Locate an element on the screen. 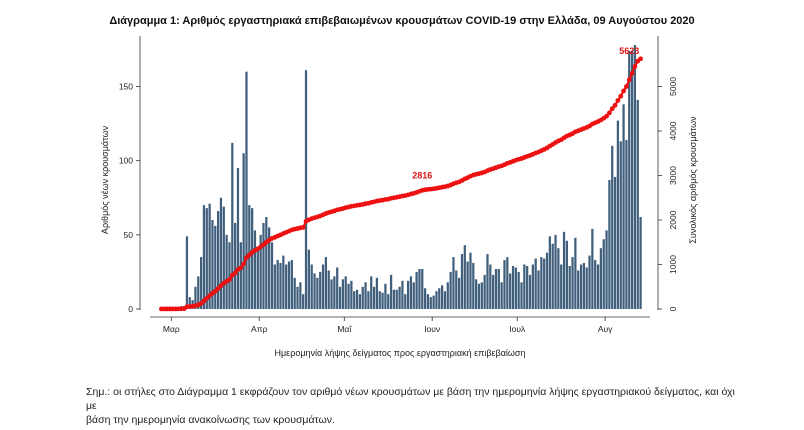 The height and width of the screenshot is (430, 804). y-right-tick-label: 1000 is located at coordinates (673, 264).